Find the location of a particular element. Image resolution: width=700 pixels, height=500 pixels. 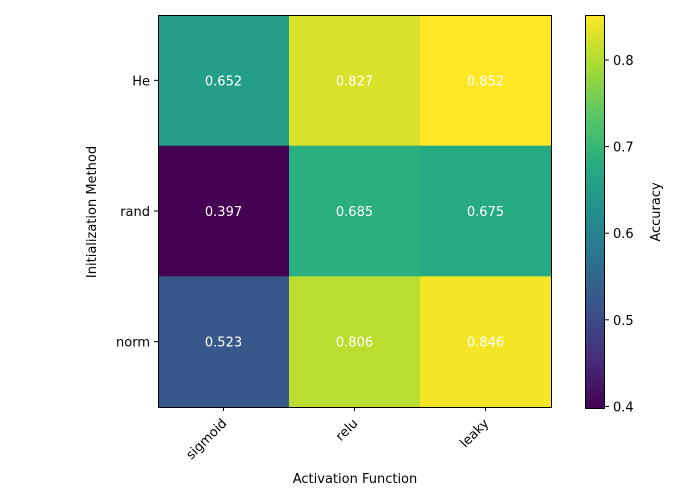

colorbar-tick-label: 0.5 is located at coordinates (623, 321).